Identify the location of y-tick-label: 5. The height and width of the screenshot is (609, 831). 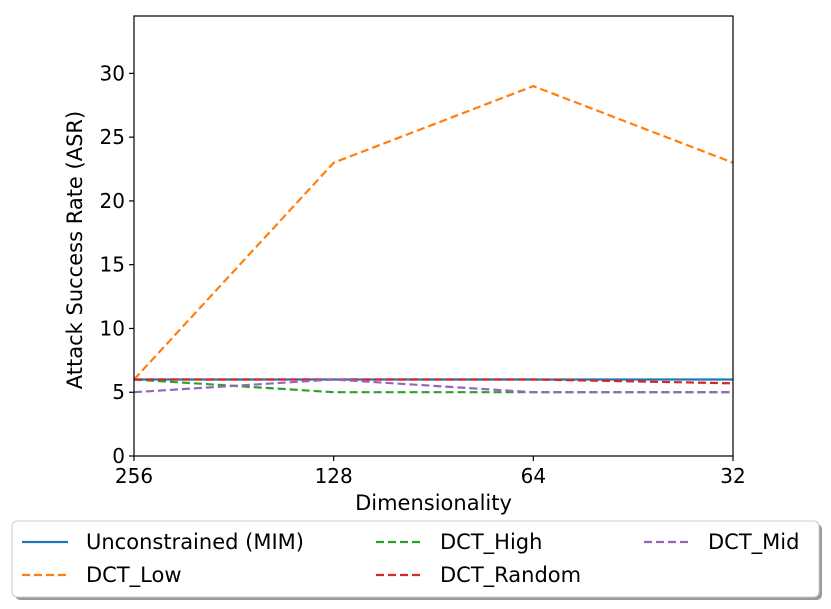
(118, 392).